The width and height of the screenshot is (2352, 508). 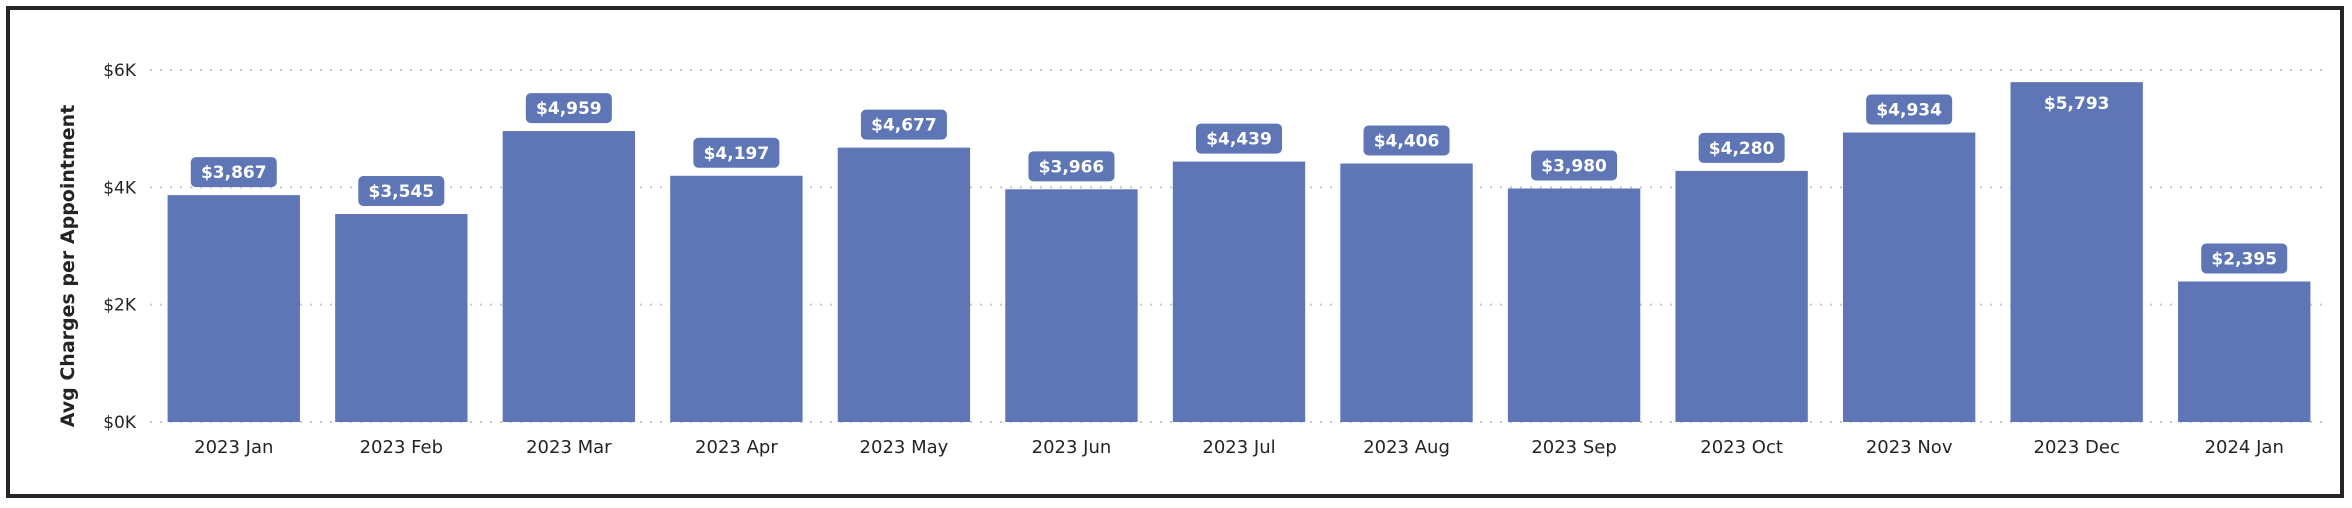 I want to click on data-label: $2,395, so click(x=2244, y=259).